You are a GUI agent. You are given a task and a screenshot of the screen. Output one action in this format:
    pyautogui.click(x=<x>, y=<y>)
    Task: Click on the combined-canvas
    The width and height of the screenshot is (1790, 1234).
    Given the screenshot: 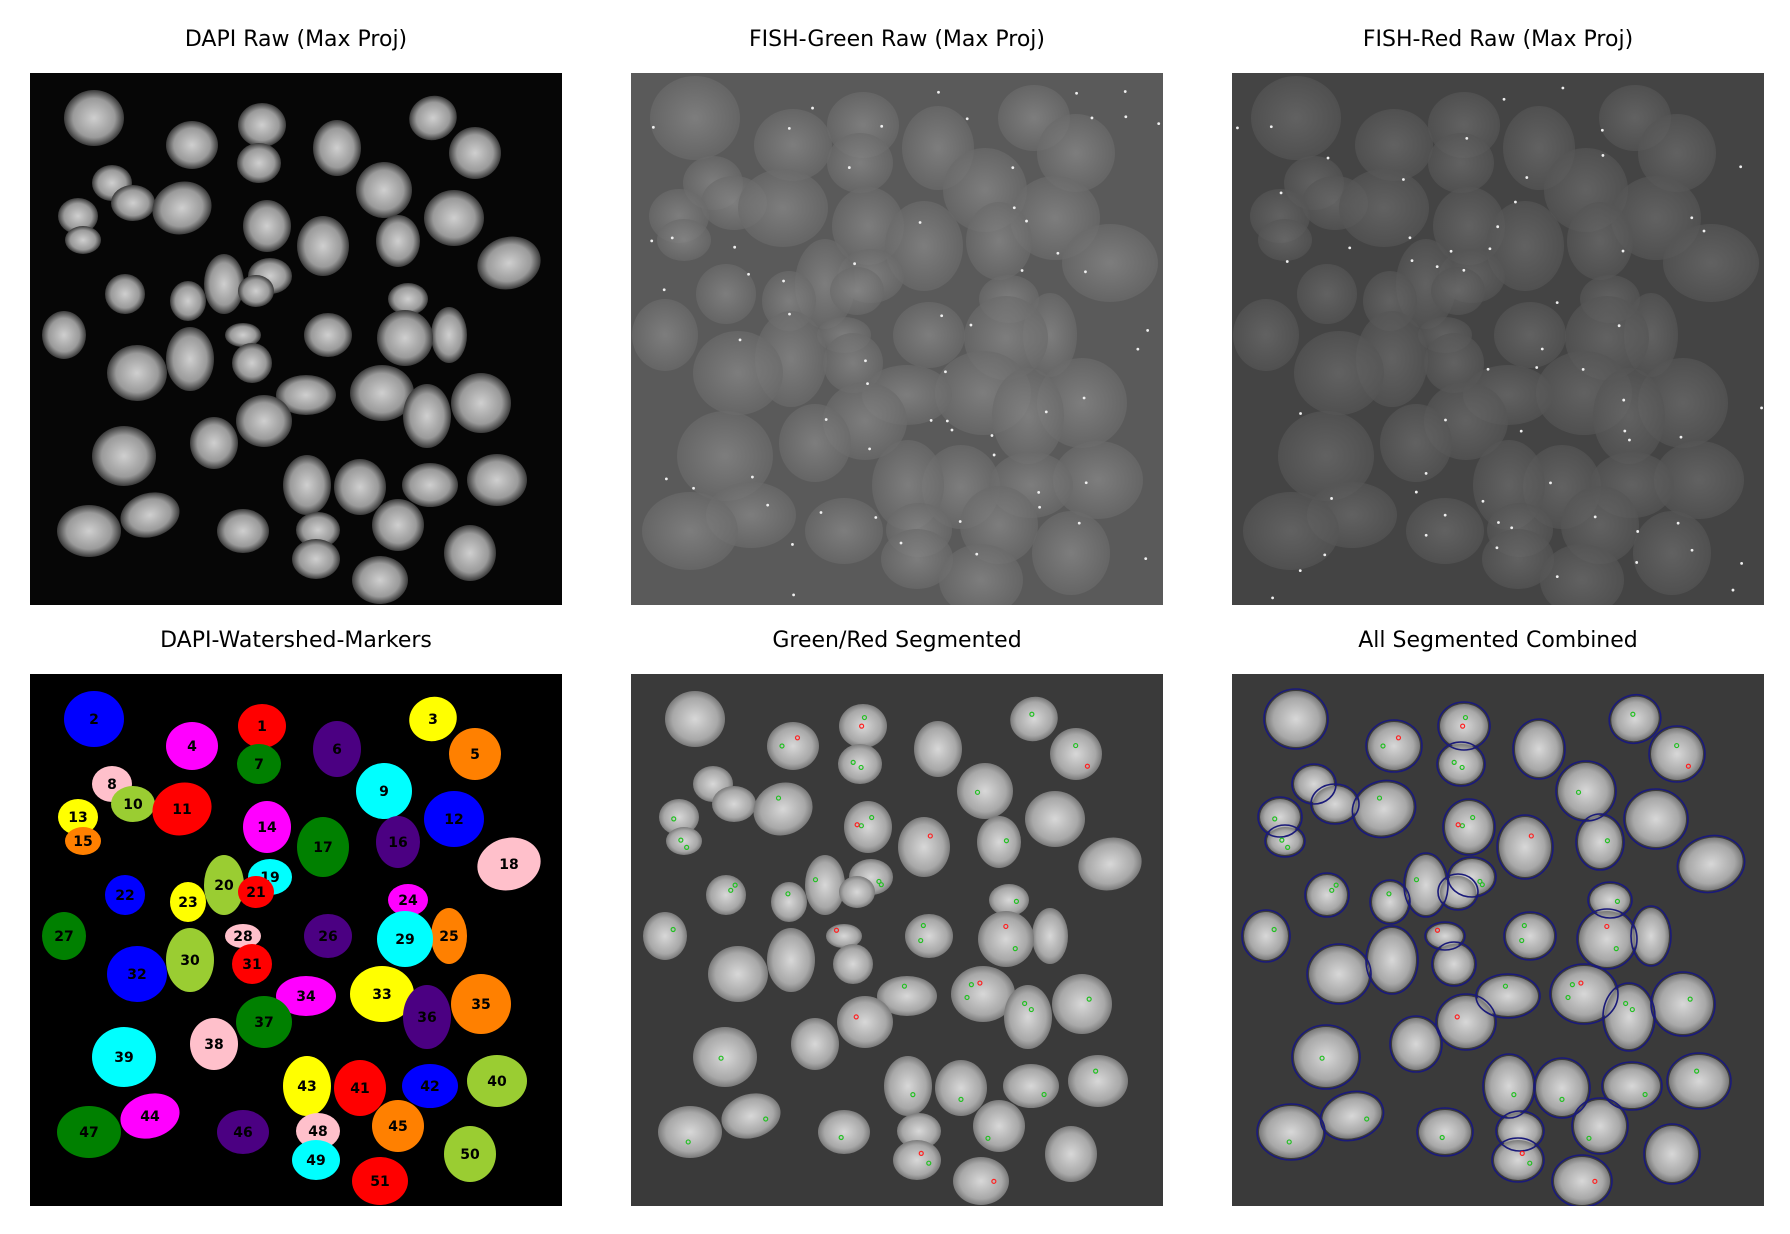 What is the action you would take?
    pyautogui.click(x=1498, y=940)
    